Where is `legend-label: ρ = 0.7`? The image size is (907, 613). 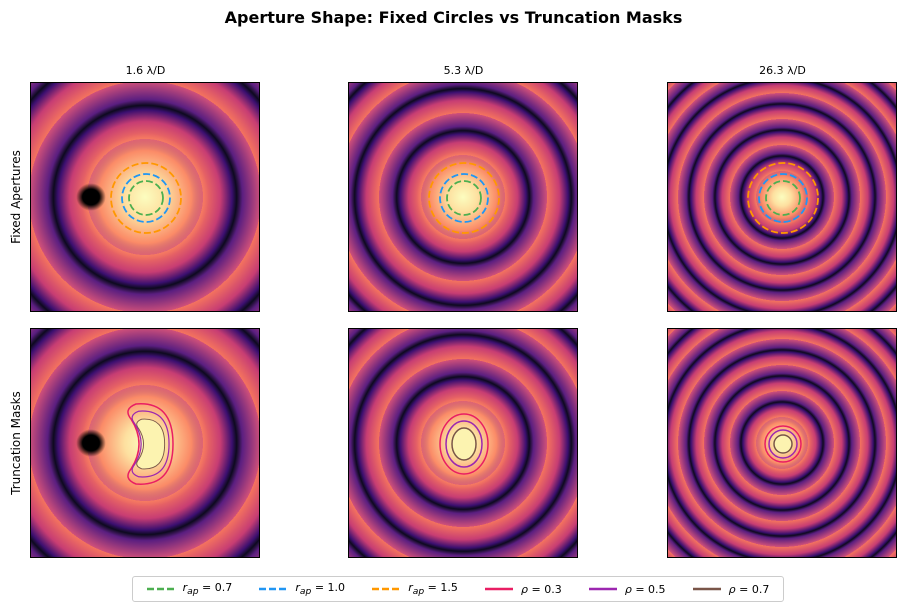
legend-label: ρ = 0.7 is located at coordinates (749, 589).